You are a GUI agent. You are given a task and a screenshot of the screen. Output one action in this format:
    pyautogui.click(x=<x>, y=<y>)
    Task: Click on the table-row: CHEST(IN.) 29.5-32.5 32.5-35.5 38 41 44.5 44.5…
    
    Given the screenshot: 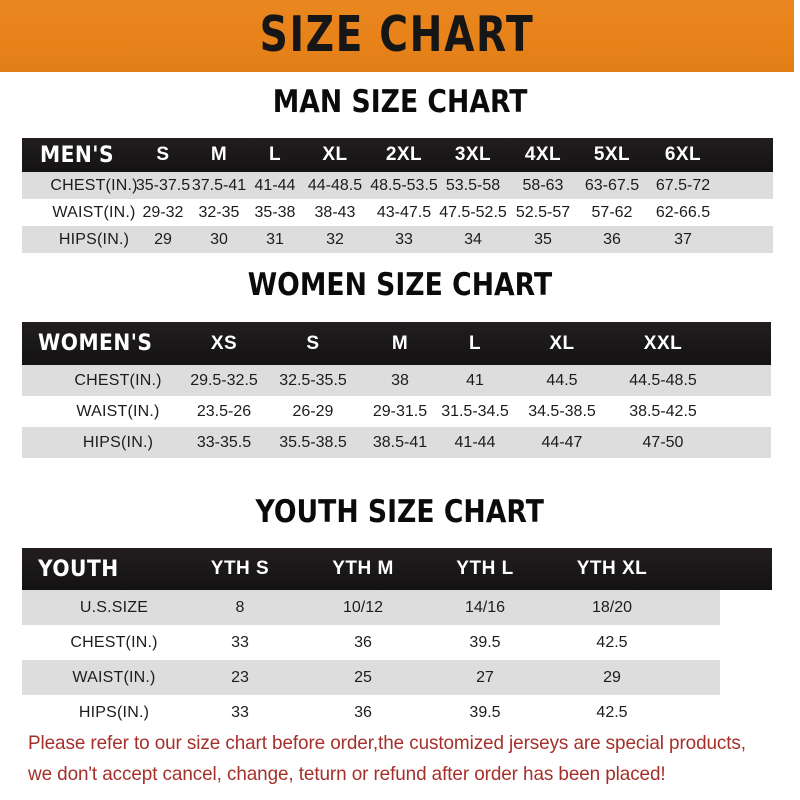 What is the action you would take?
    pyautogui.click(x=396, y=380)
    